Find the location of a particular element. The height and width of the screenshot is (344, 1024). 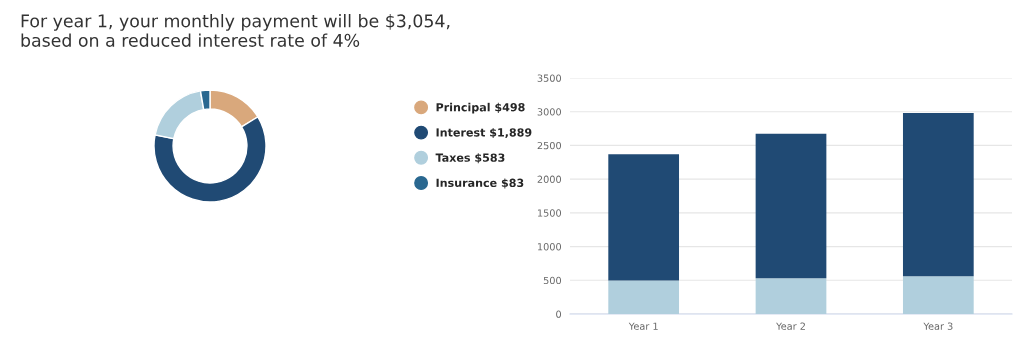

y-tick-label: 3500 is located at coordinates (549, 78).